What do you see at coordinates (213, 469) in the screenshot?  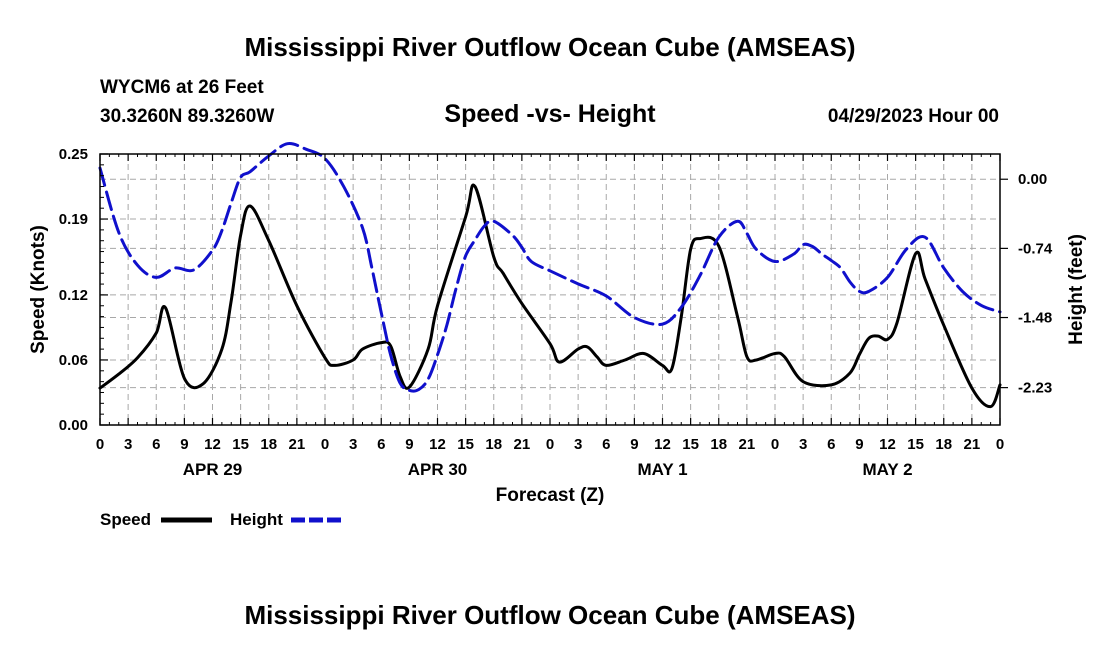 I see `day-label: APR 29` at bounding box center [213, 469].